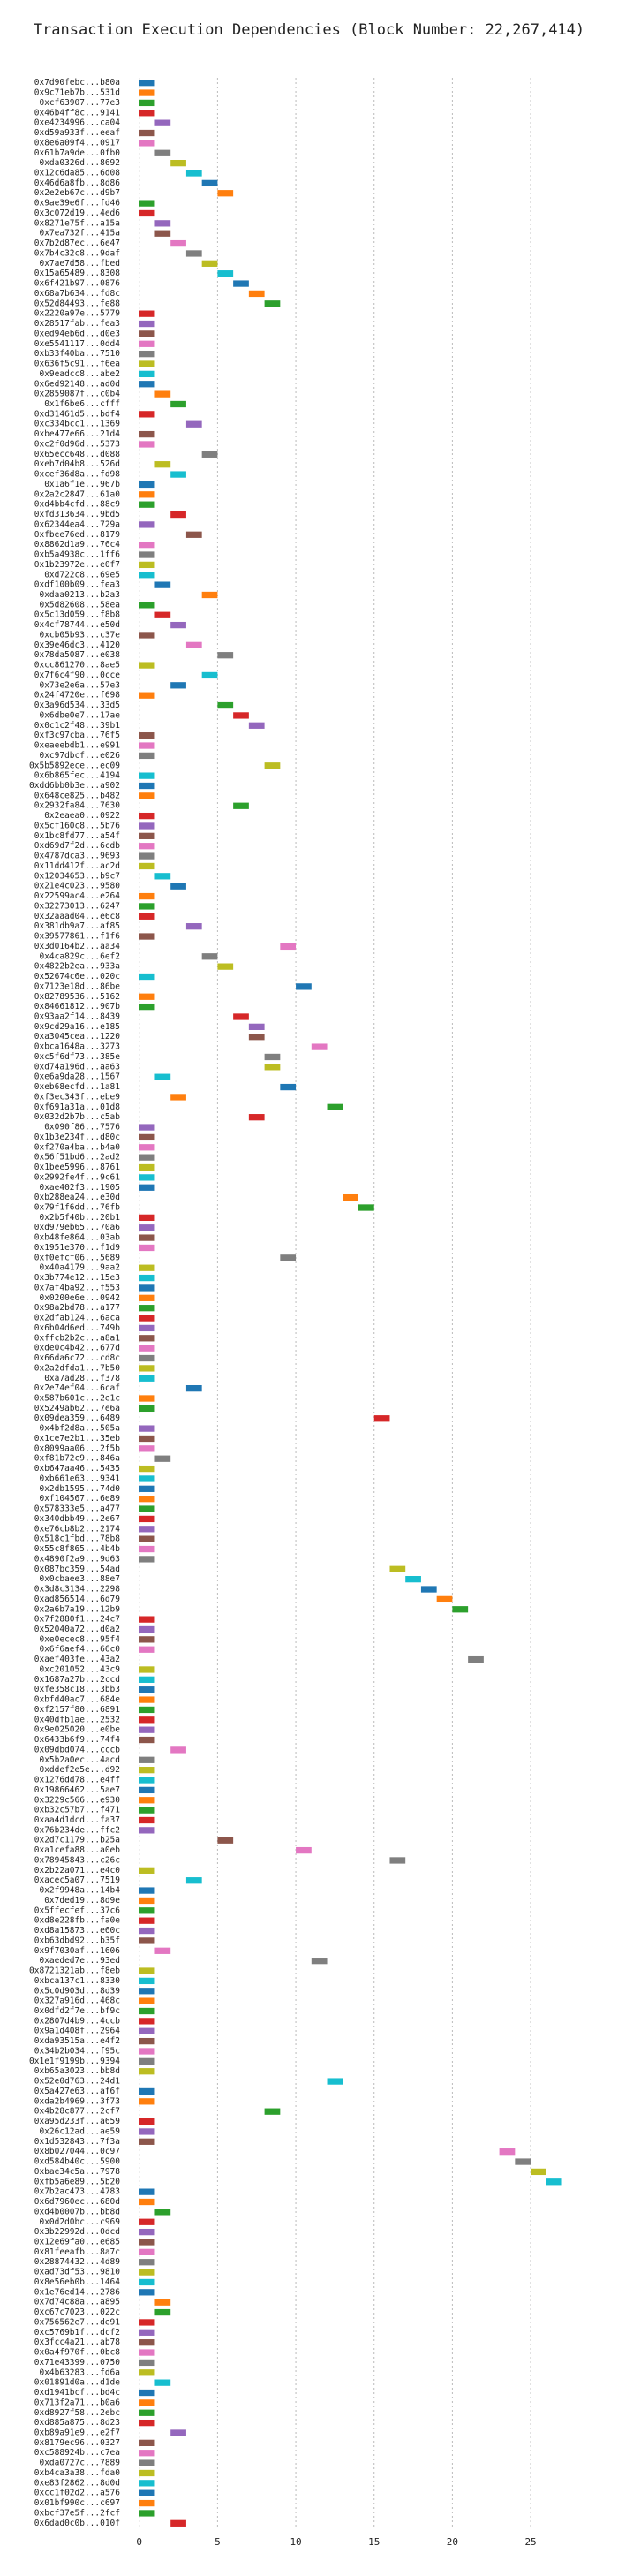 Image resolution: width=618 pixels, height=2576 pixels. Describe the element at coordinates (78, 153) in the screenshot. I see `y-tick-label: 0x61b7a9de...0fb0` at that location.